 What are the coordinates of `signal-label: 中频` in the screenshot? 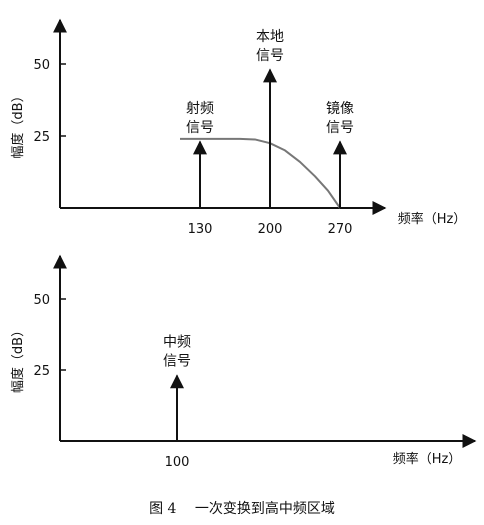 It's located at (177, 343).